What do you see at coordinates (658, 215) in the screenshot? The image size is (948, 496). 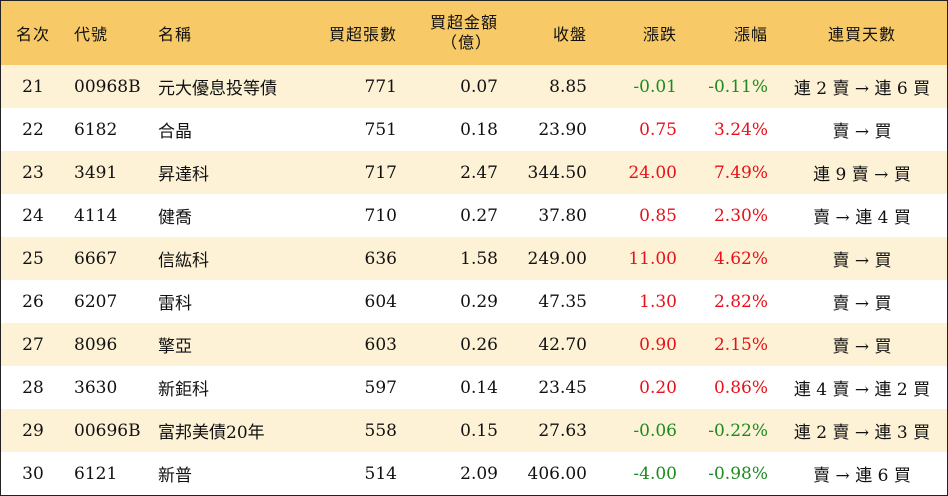 I see `change-cell: 0.85` at bounding box center [658, 215].